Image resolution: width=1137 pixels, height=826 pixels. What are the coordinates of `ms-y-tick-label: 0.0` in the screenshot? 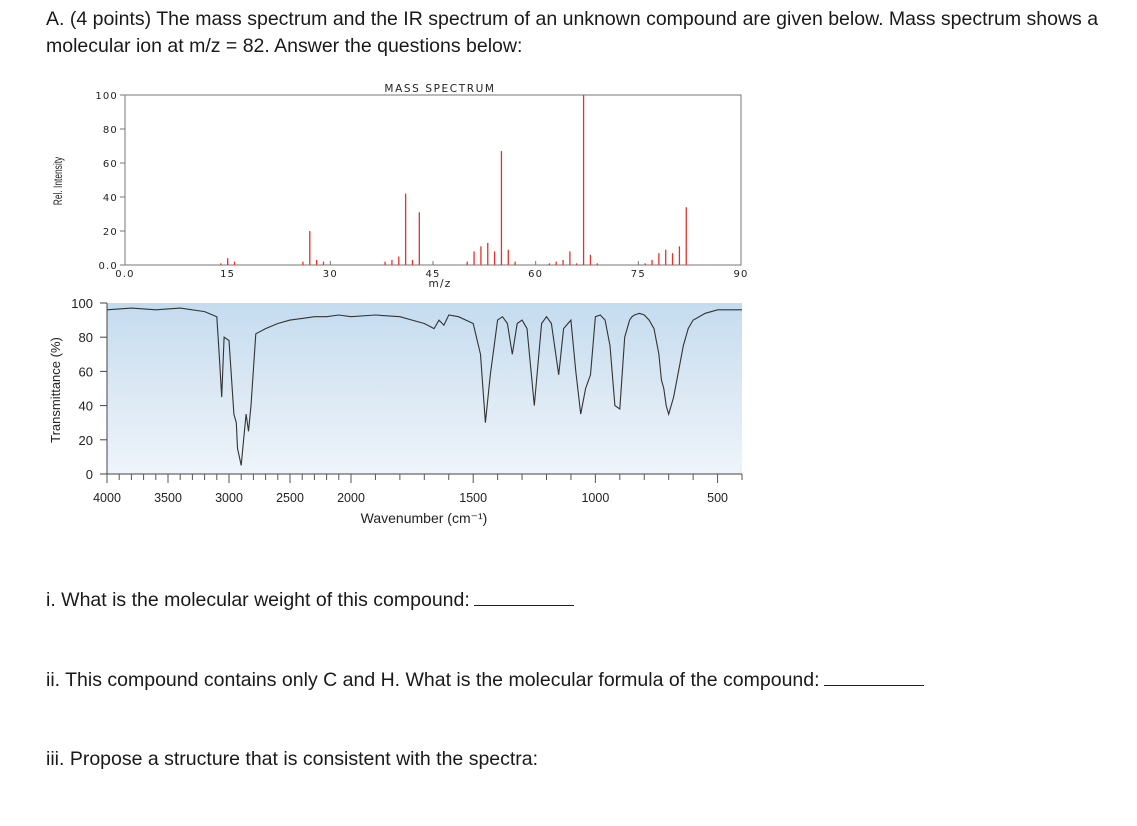 It's located at (108, 266).